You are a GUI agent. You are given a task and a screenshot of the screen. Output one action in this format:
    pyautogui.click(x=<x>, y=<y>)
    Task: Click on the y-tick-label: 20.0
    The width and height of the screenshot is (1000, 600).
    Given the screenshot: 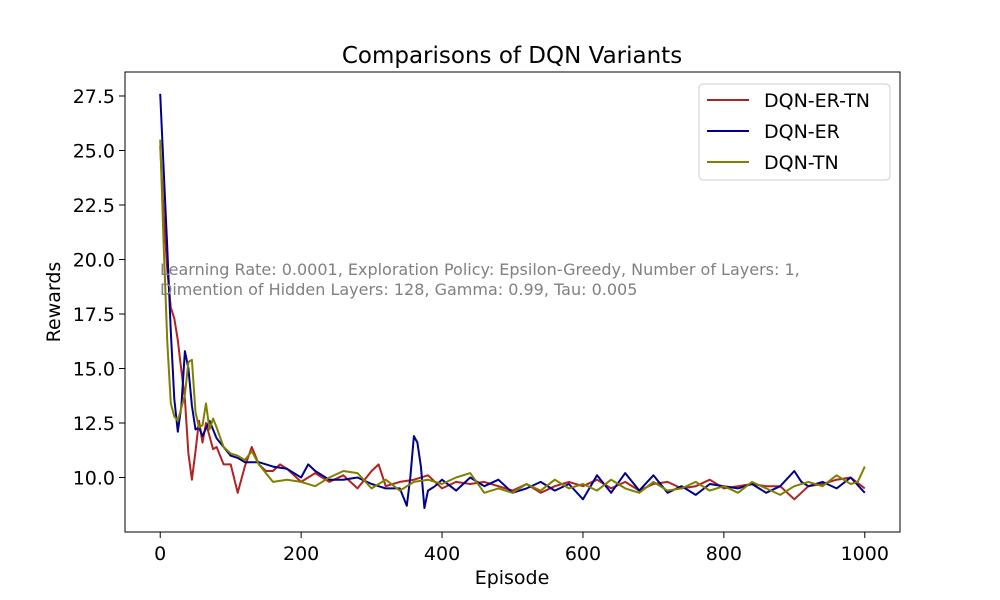 What is the action you would take?
    pyautogui.click(x=94, y=260)
    